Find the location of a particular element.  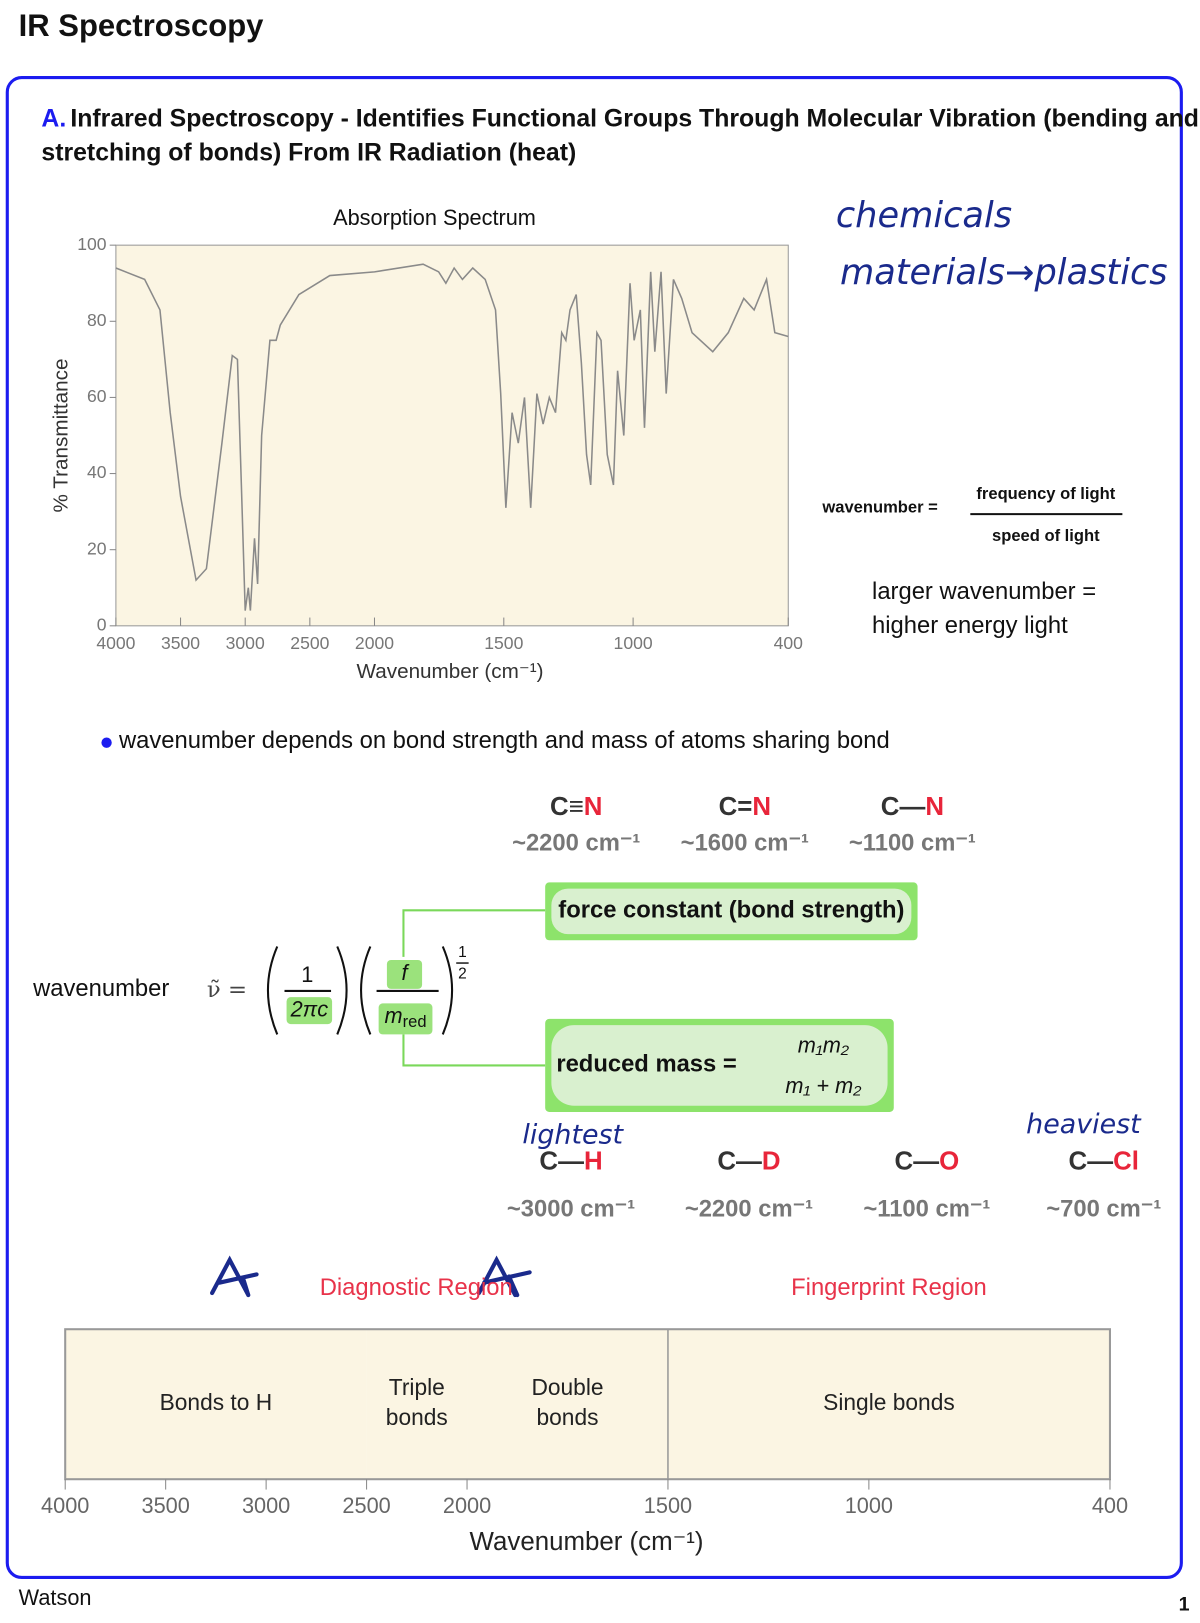

equation-text: m is located at coordinates (394, 1015).